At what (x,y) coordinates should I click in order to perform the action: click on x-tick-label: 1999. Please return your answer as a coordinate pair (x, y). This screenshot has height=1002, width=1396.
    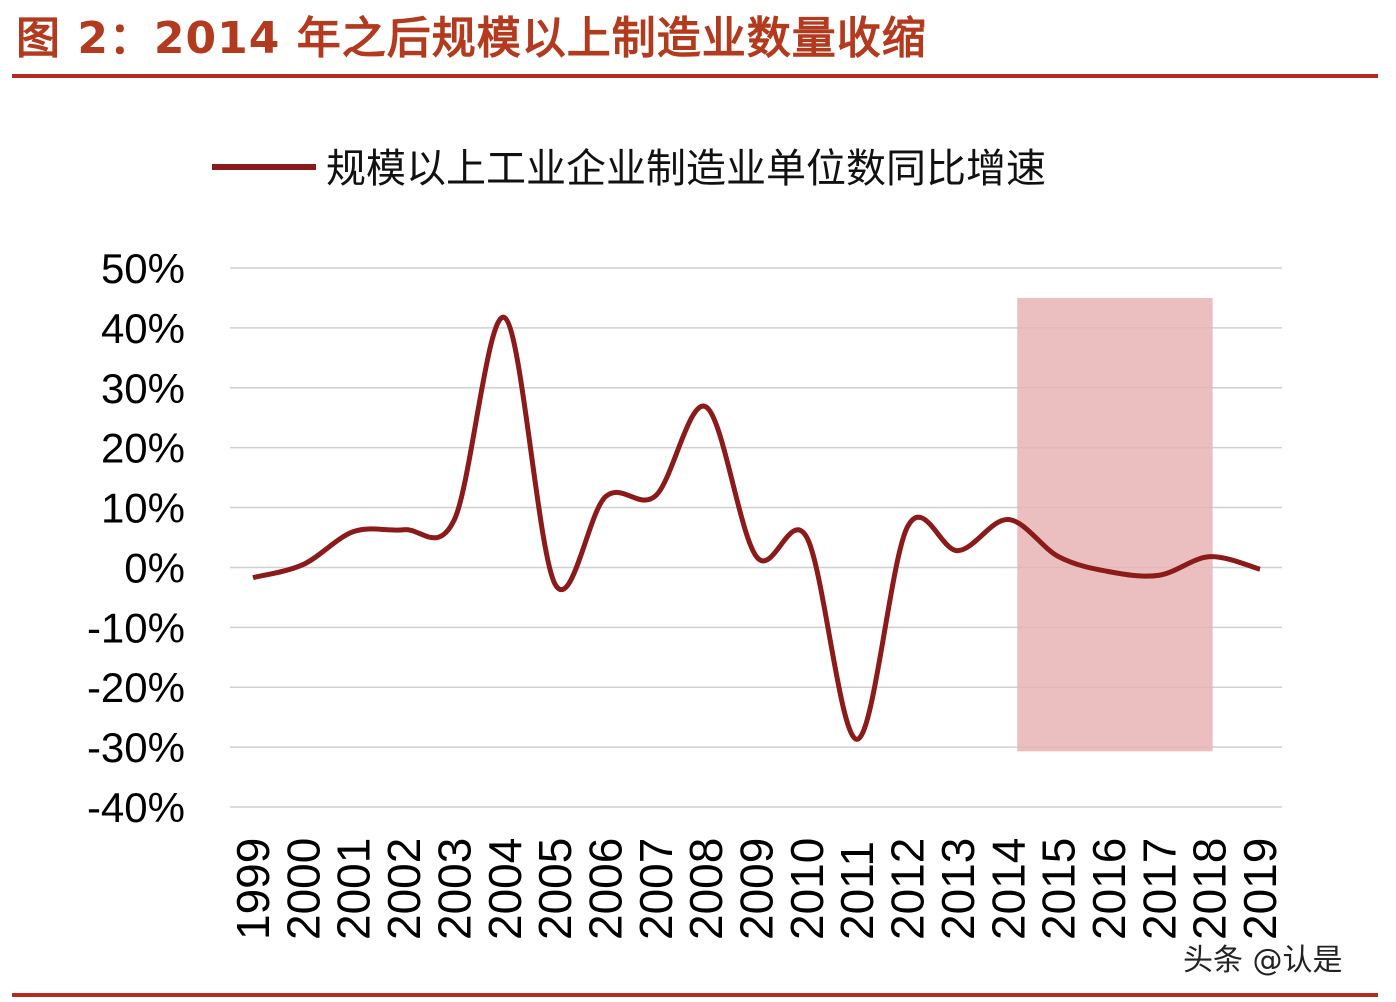
    Looking at the image, I should click on (253, 889).